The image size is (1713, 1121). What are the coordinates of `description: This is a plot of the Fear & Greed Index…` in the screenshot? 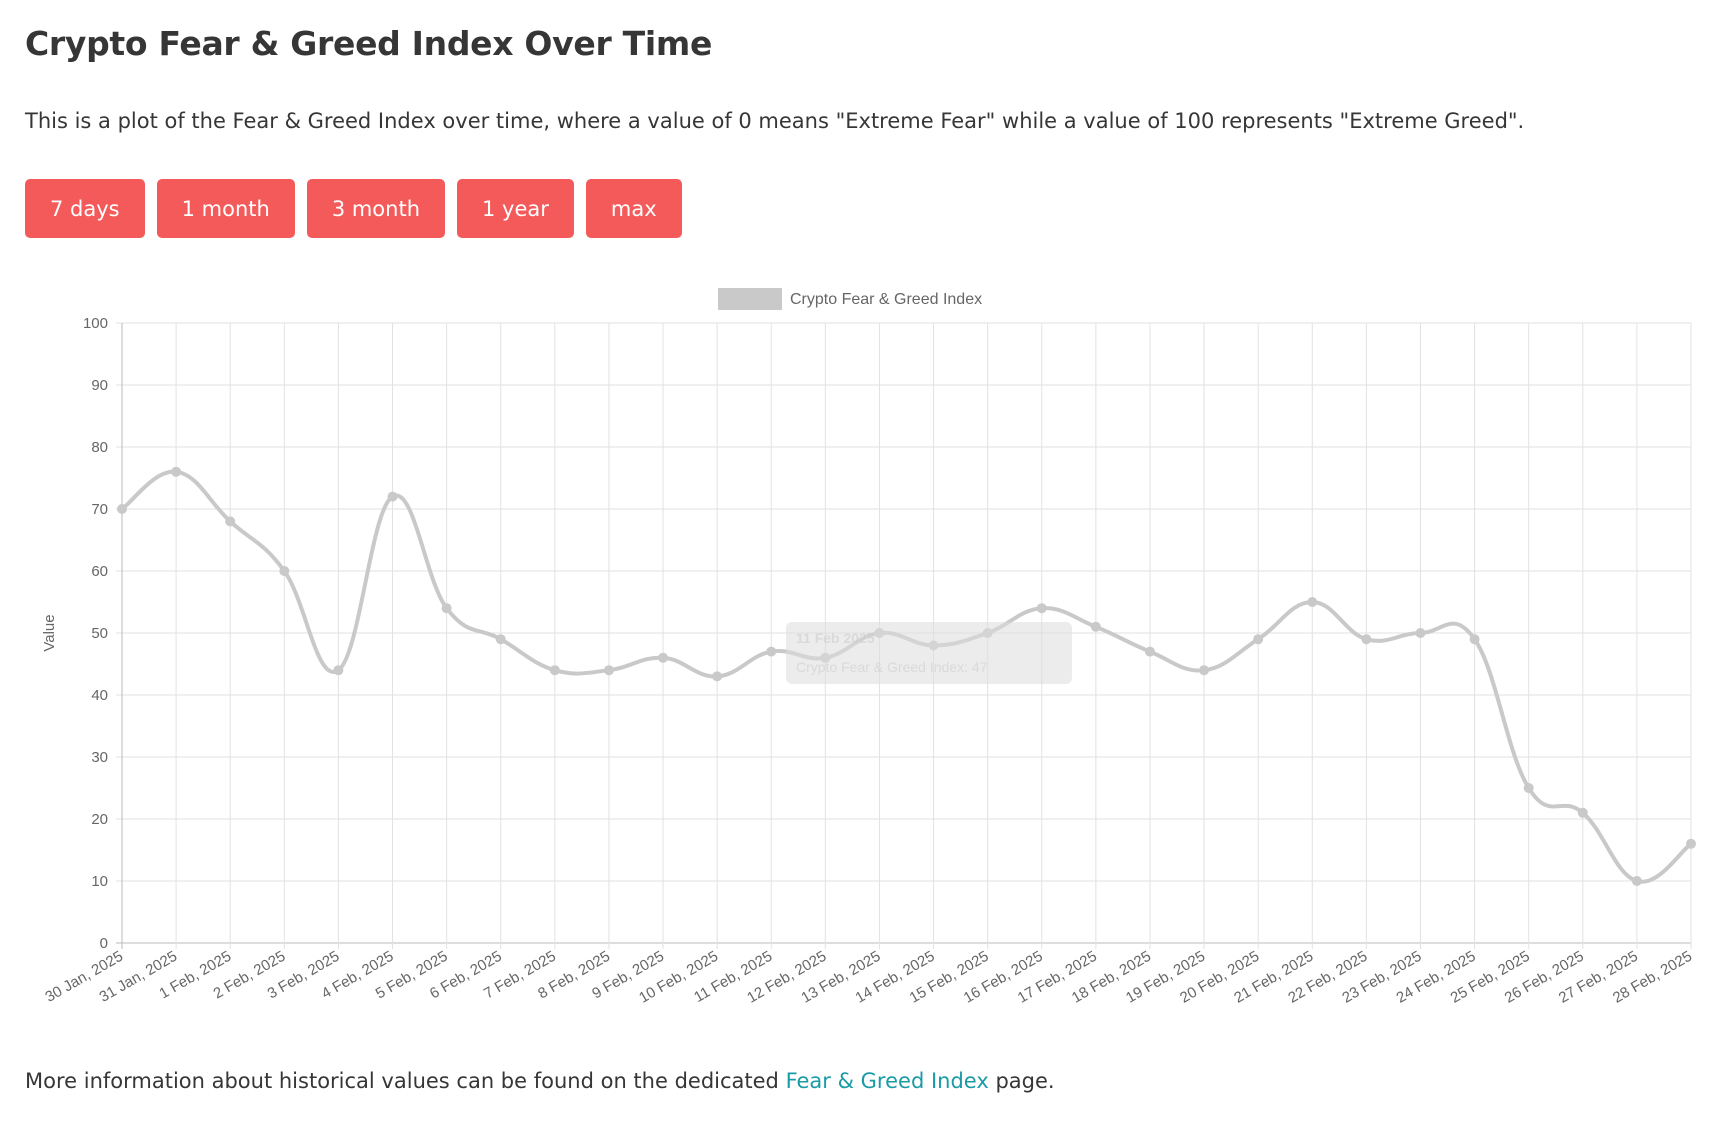 It's located at (775, 121).